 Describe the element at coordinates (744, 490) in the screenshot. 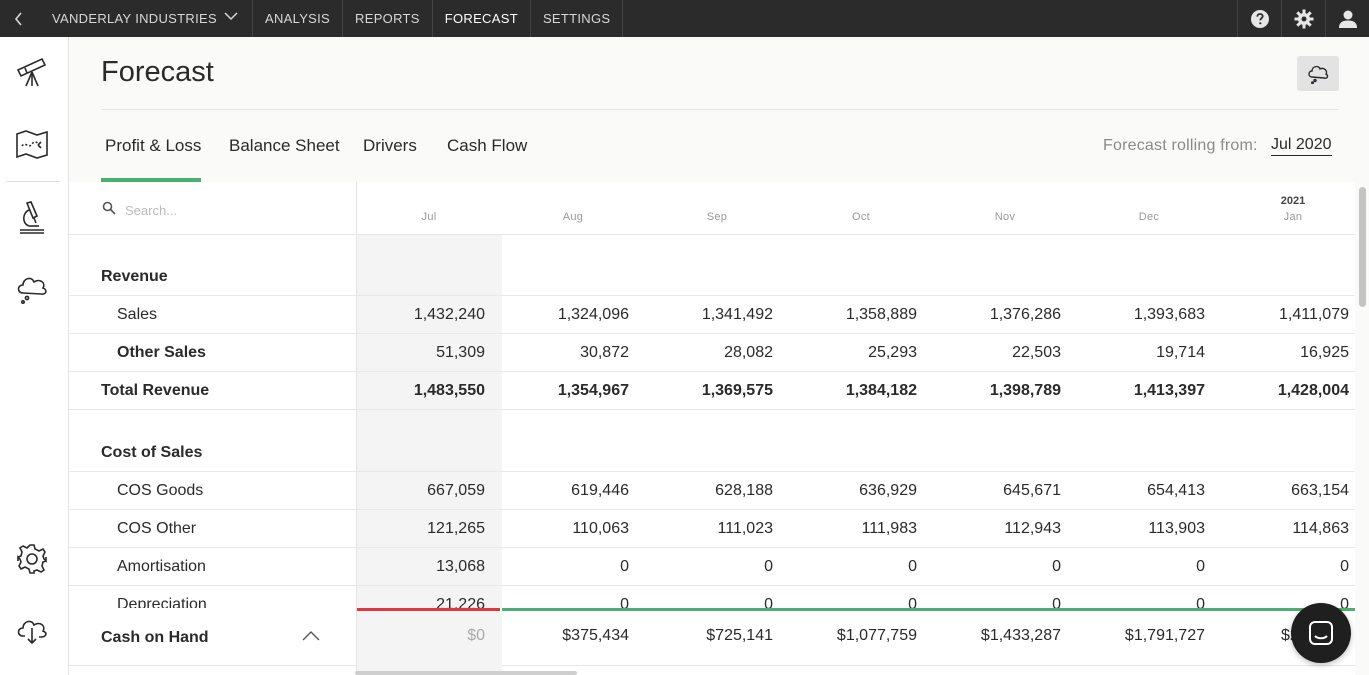

I see `cell-value: 628,188` at that location.